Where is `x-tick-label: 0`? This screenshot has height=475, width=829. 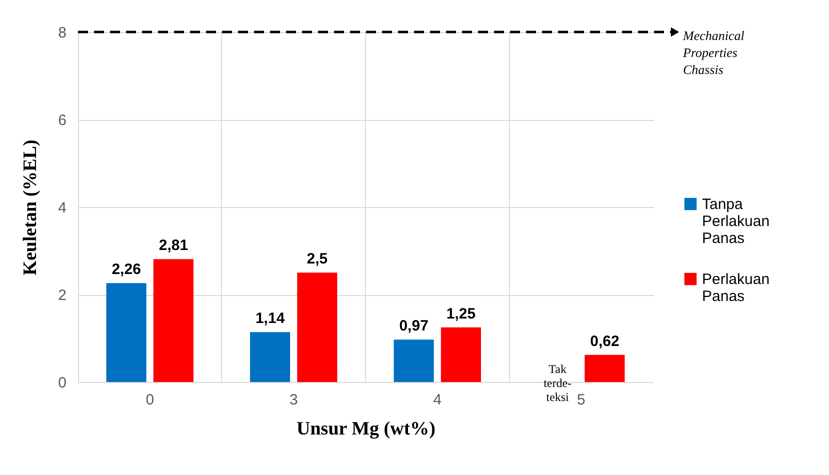
x-tick-label: 0 is located at coordinates (150, 400).